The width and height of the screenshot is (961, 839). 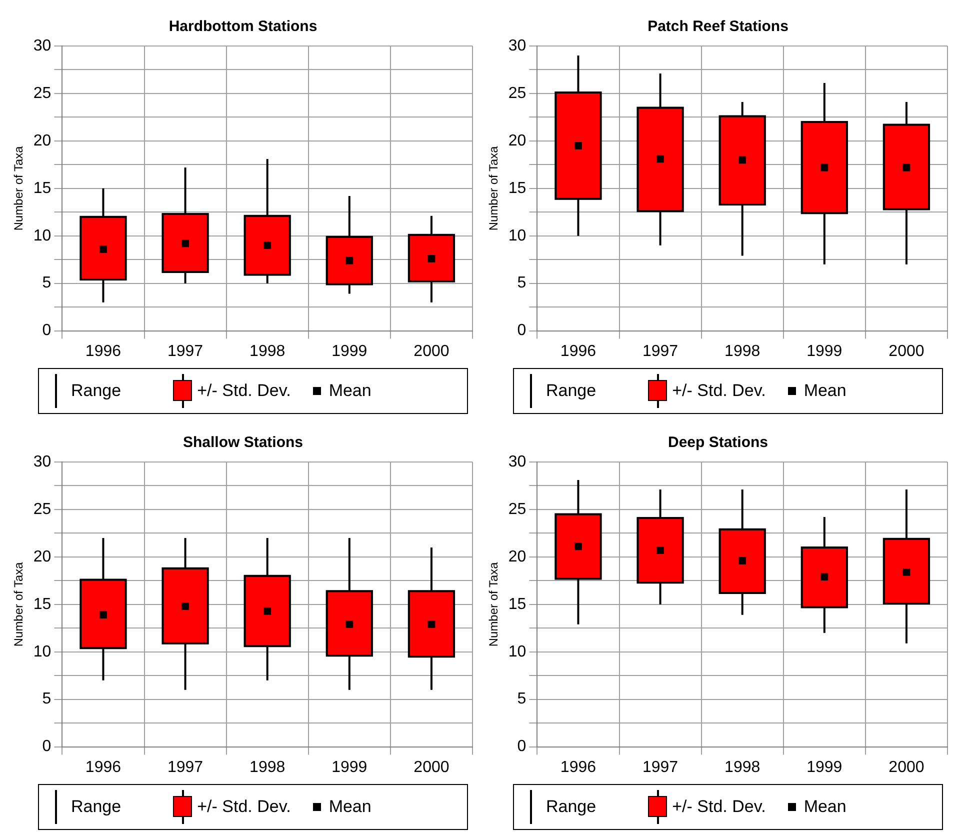 I want to click on chart-title: Hardbottom Stations, so click(x=243, y=27).